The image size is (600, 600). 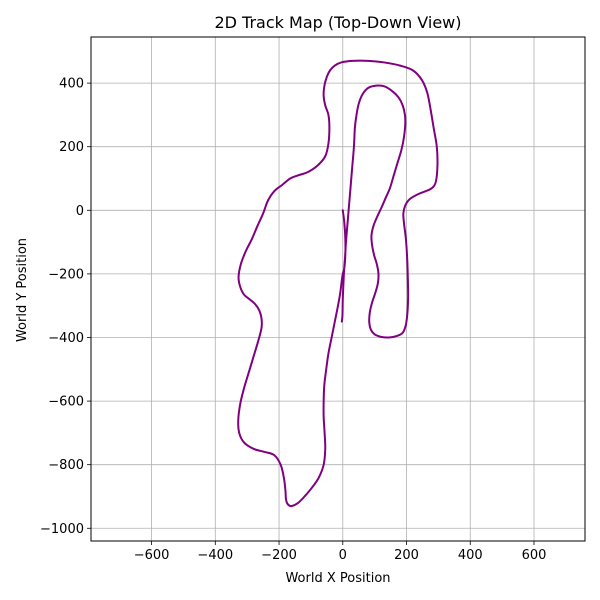 I want to click on x-tick-label: −400, so click(x=215, y=555).